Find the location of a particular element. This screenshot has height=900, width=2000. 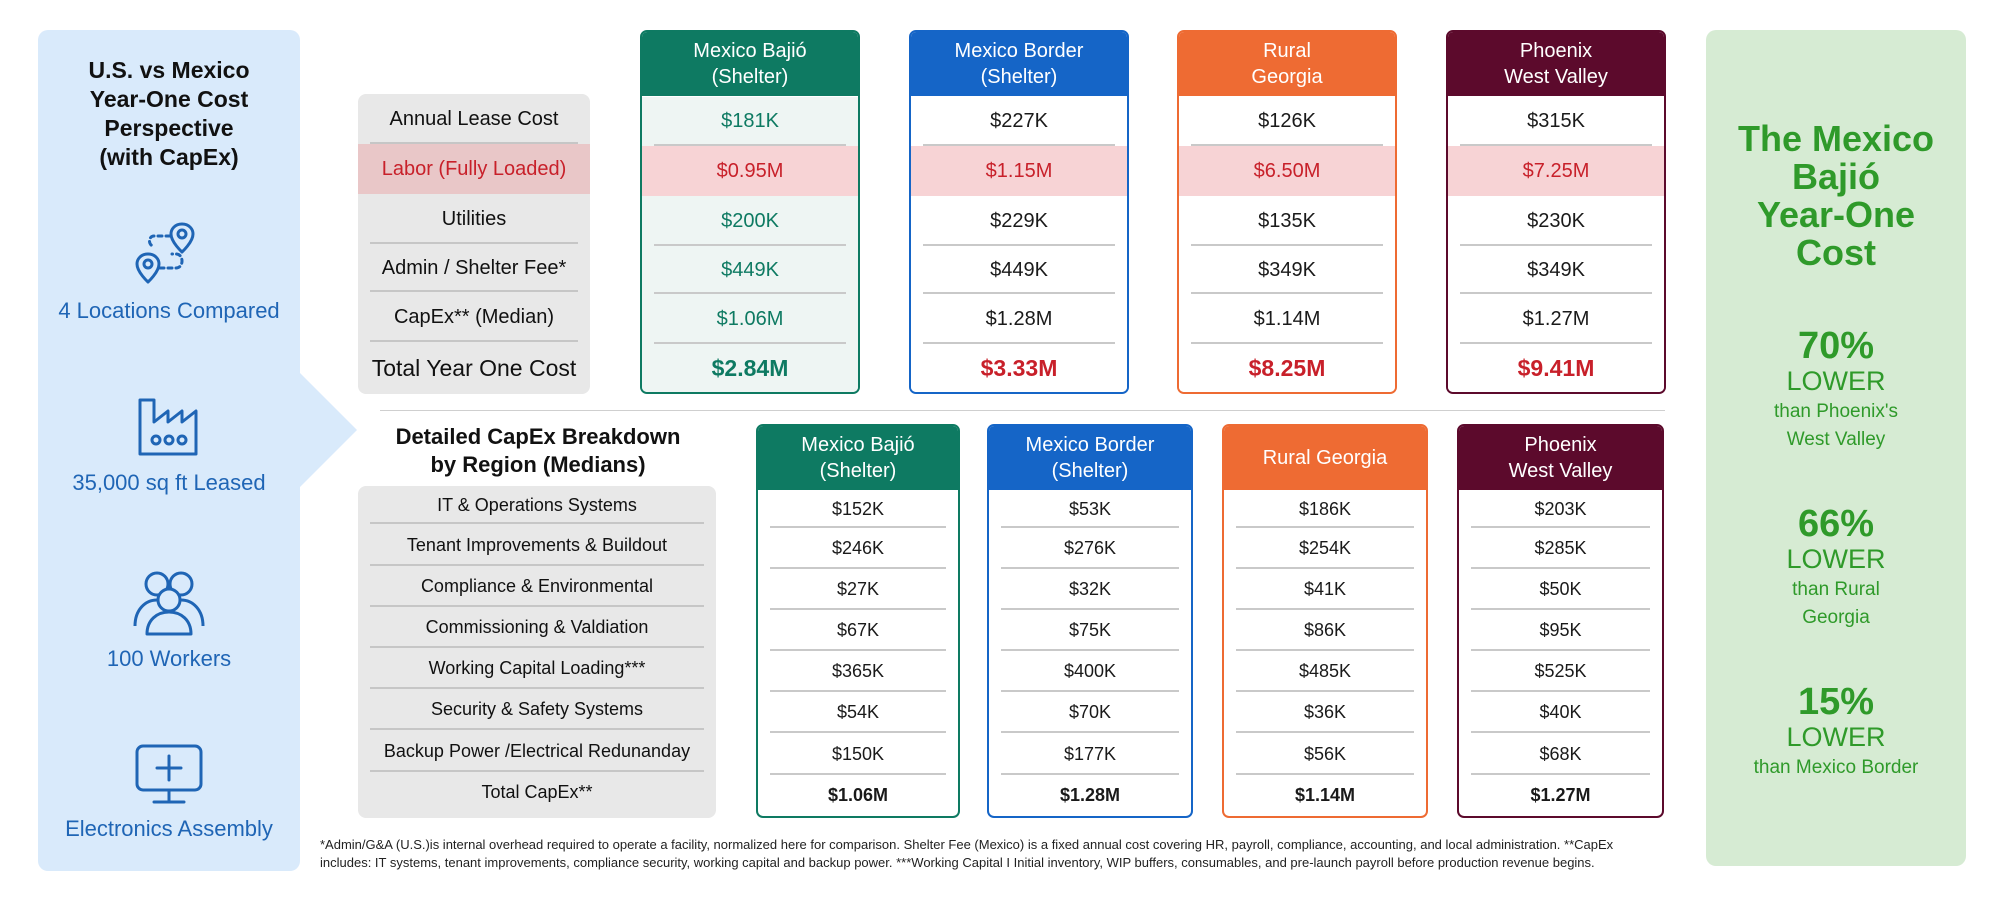

capex-value: $1.27M is located at coordinates (1560, 794).